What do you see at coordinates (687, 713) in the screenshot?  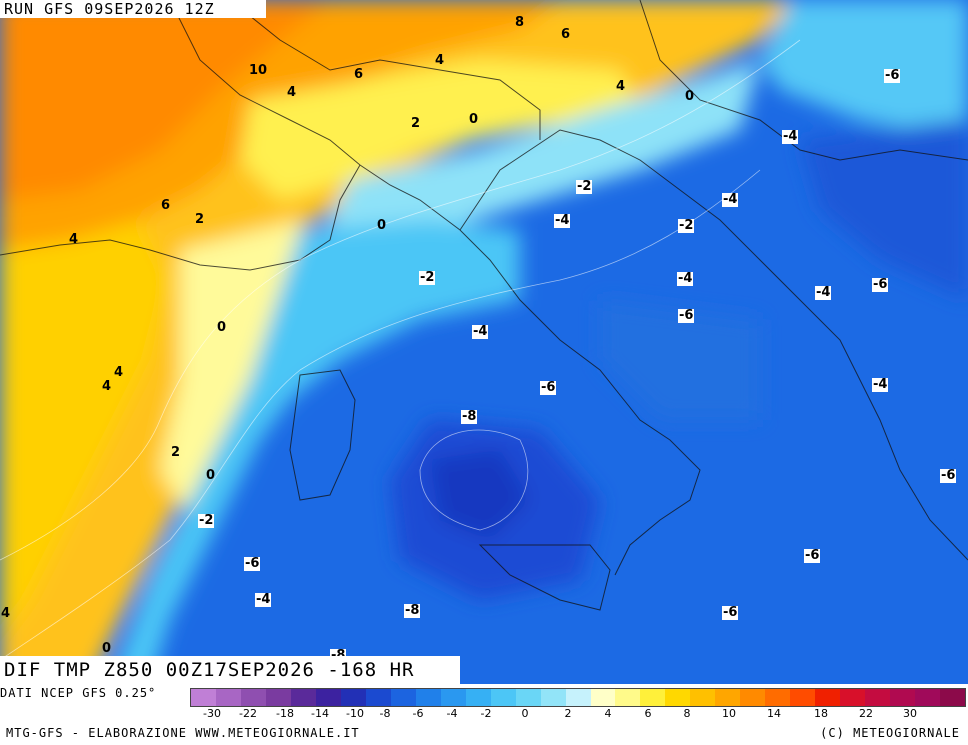 I see `tick-label: 8` at bounding box center [687, 713].